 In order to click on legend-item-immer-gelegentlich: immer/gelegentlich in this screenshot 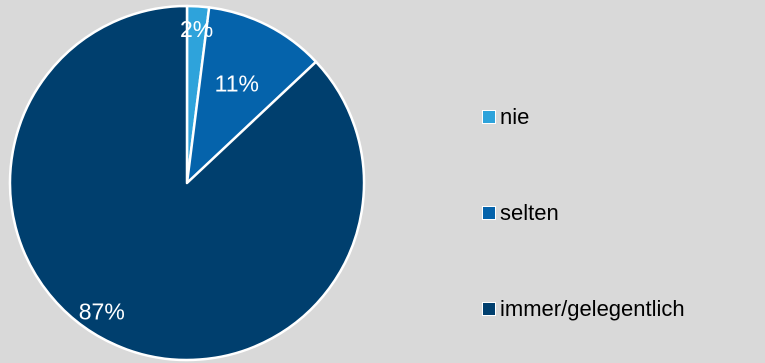, I will do `click(622, 309)`.